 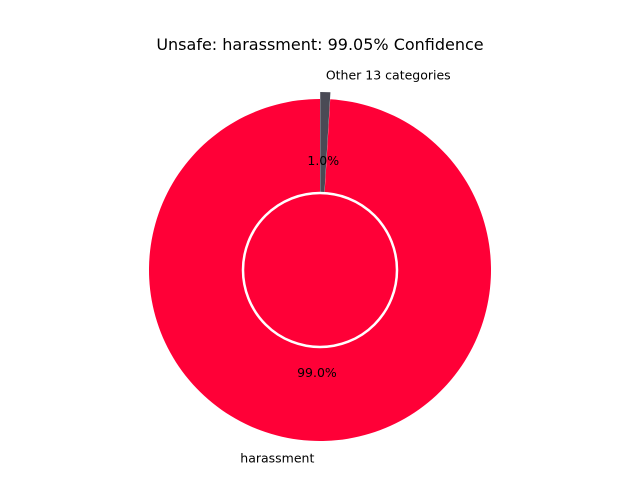 I want to click on slice-label-0: harassment, so click(x=277, y=458).